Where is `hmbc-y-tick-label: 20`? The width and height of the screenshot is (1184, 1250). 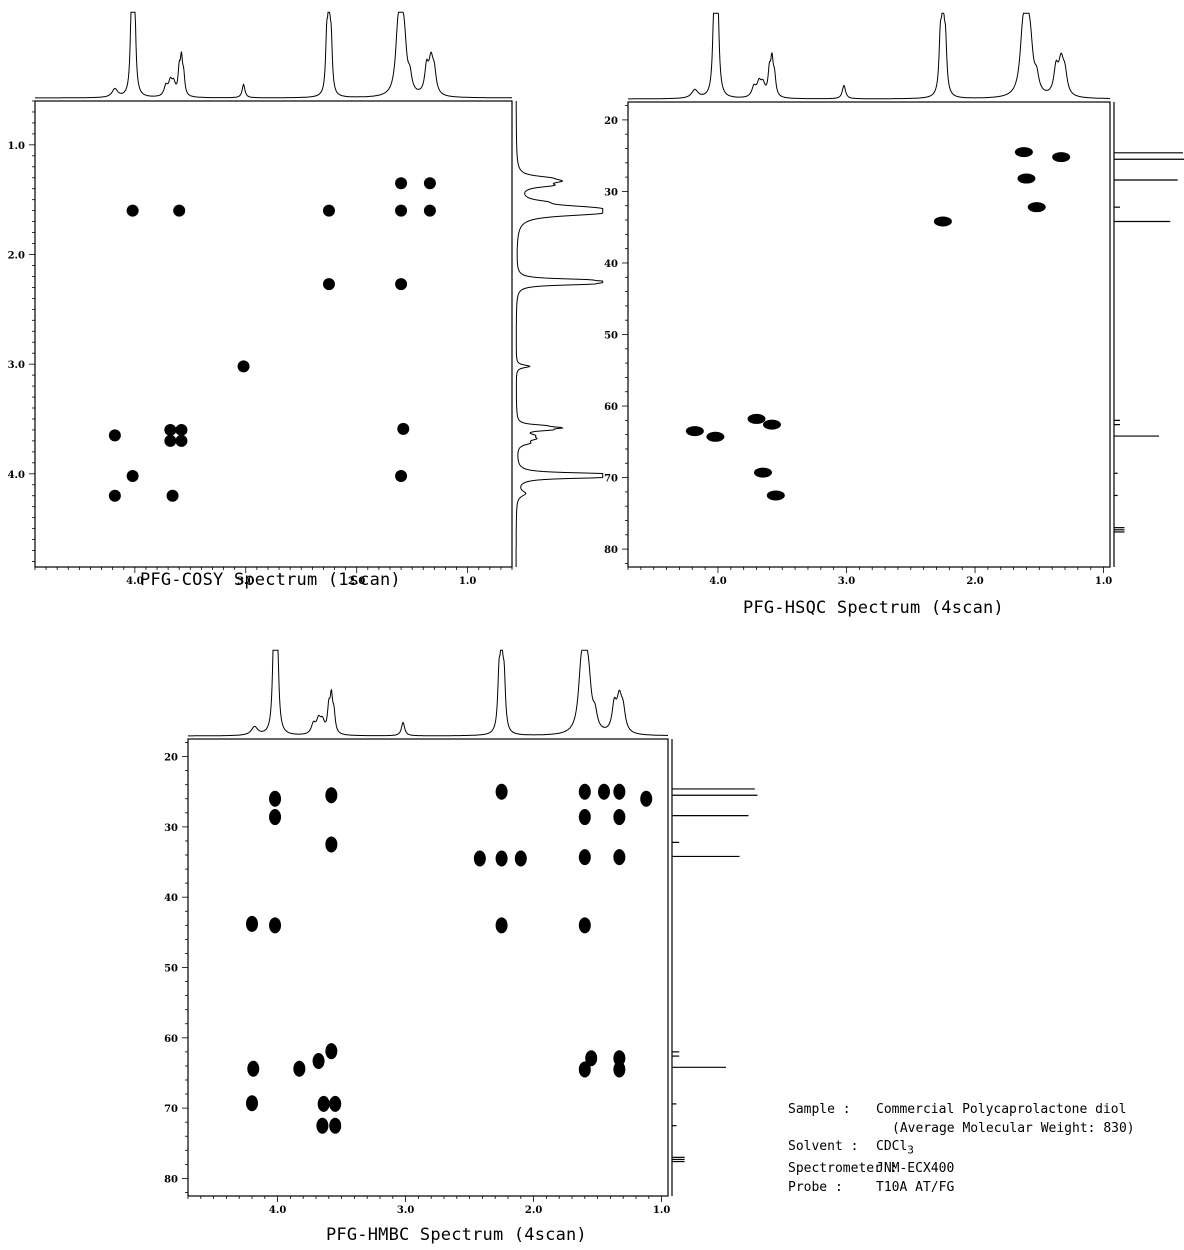 hmbc-y-tick-label: 20 is located at coordinates (171, 758).